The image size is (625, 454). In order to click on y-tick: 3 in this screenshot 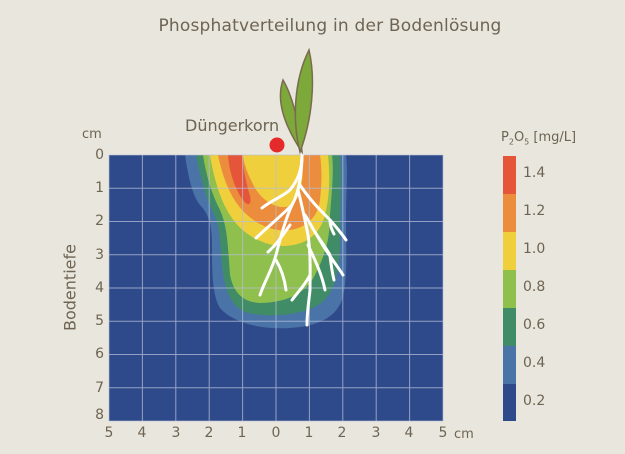, I will do `click(99, 255)`.